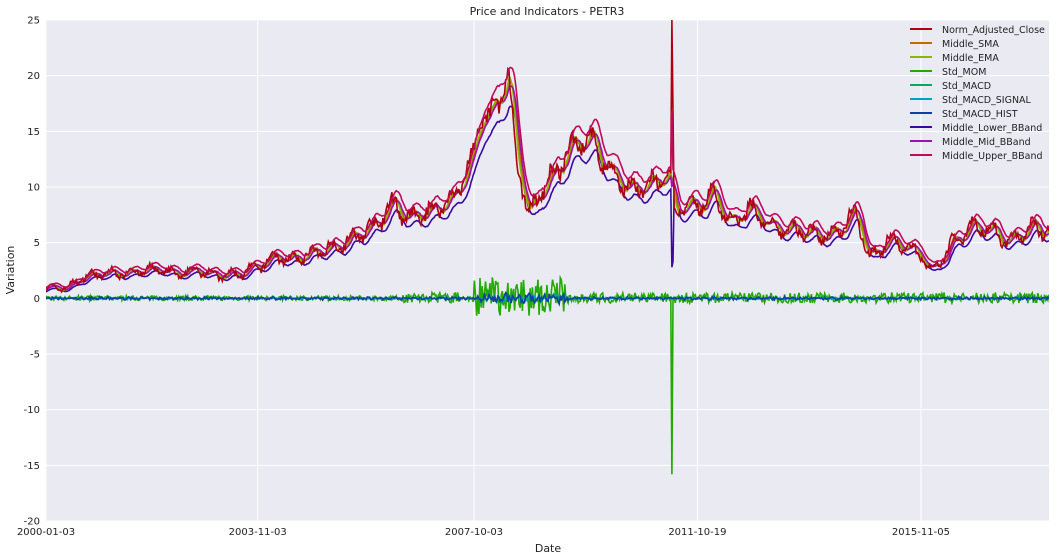 This screenshot has height=560, width=1057. Describe the element at coordinates (32, 410) in the screenshot. I see `y-tick-label: -10` at that location.